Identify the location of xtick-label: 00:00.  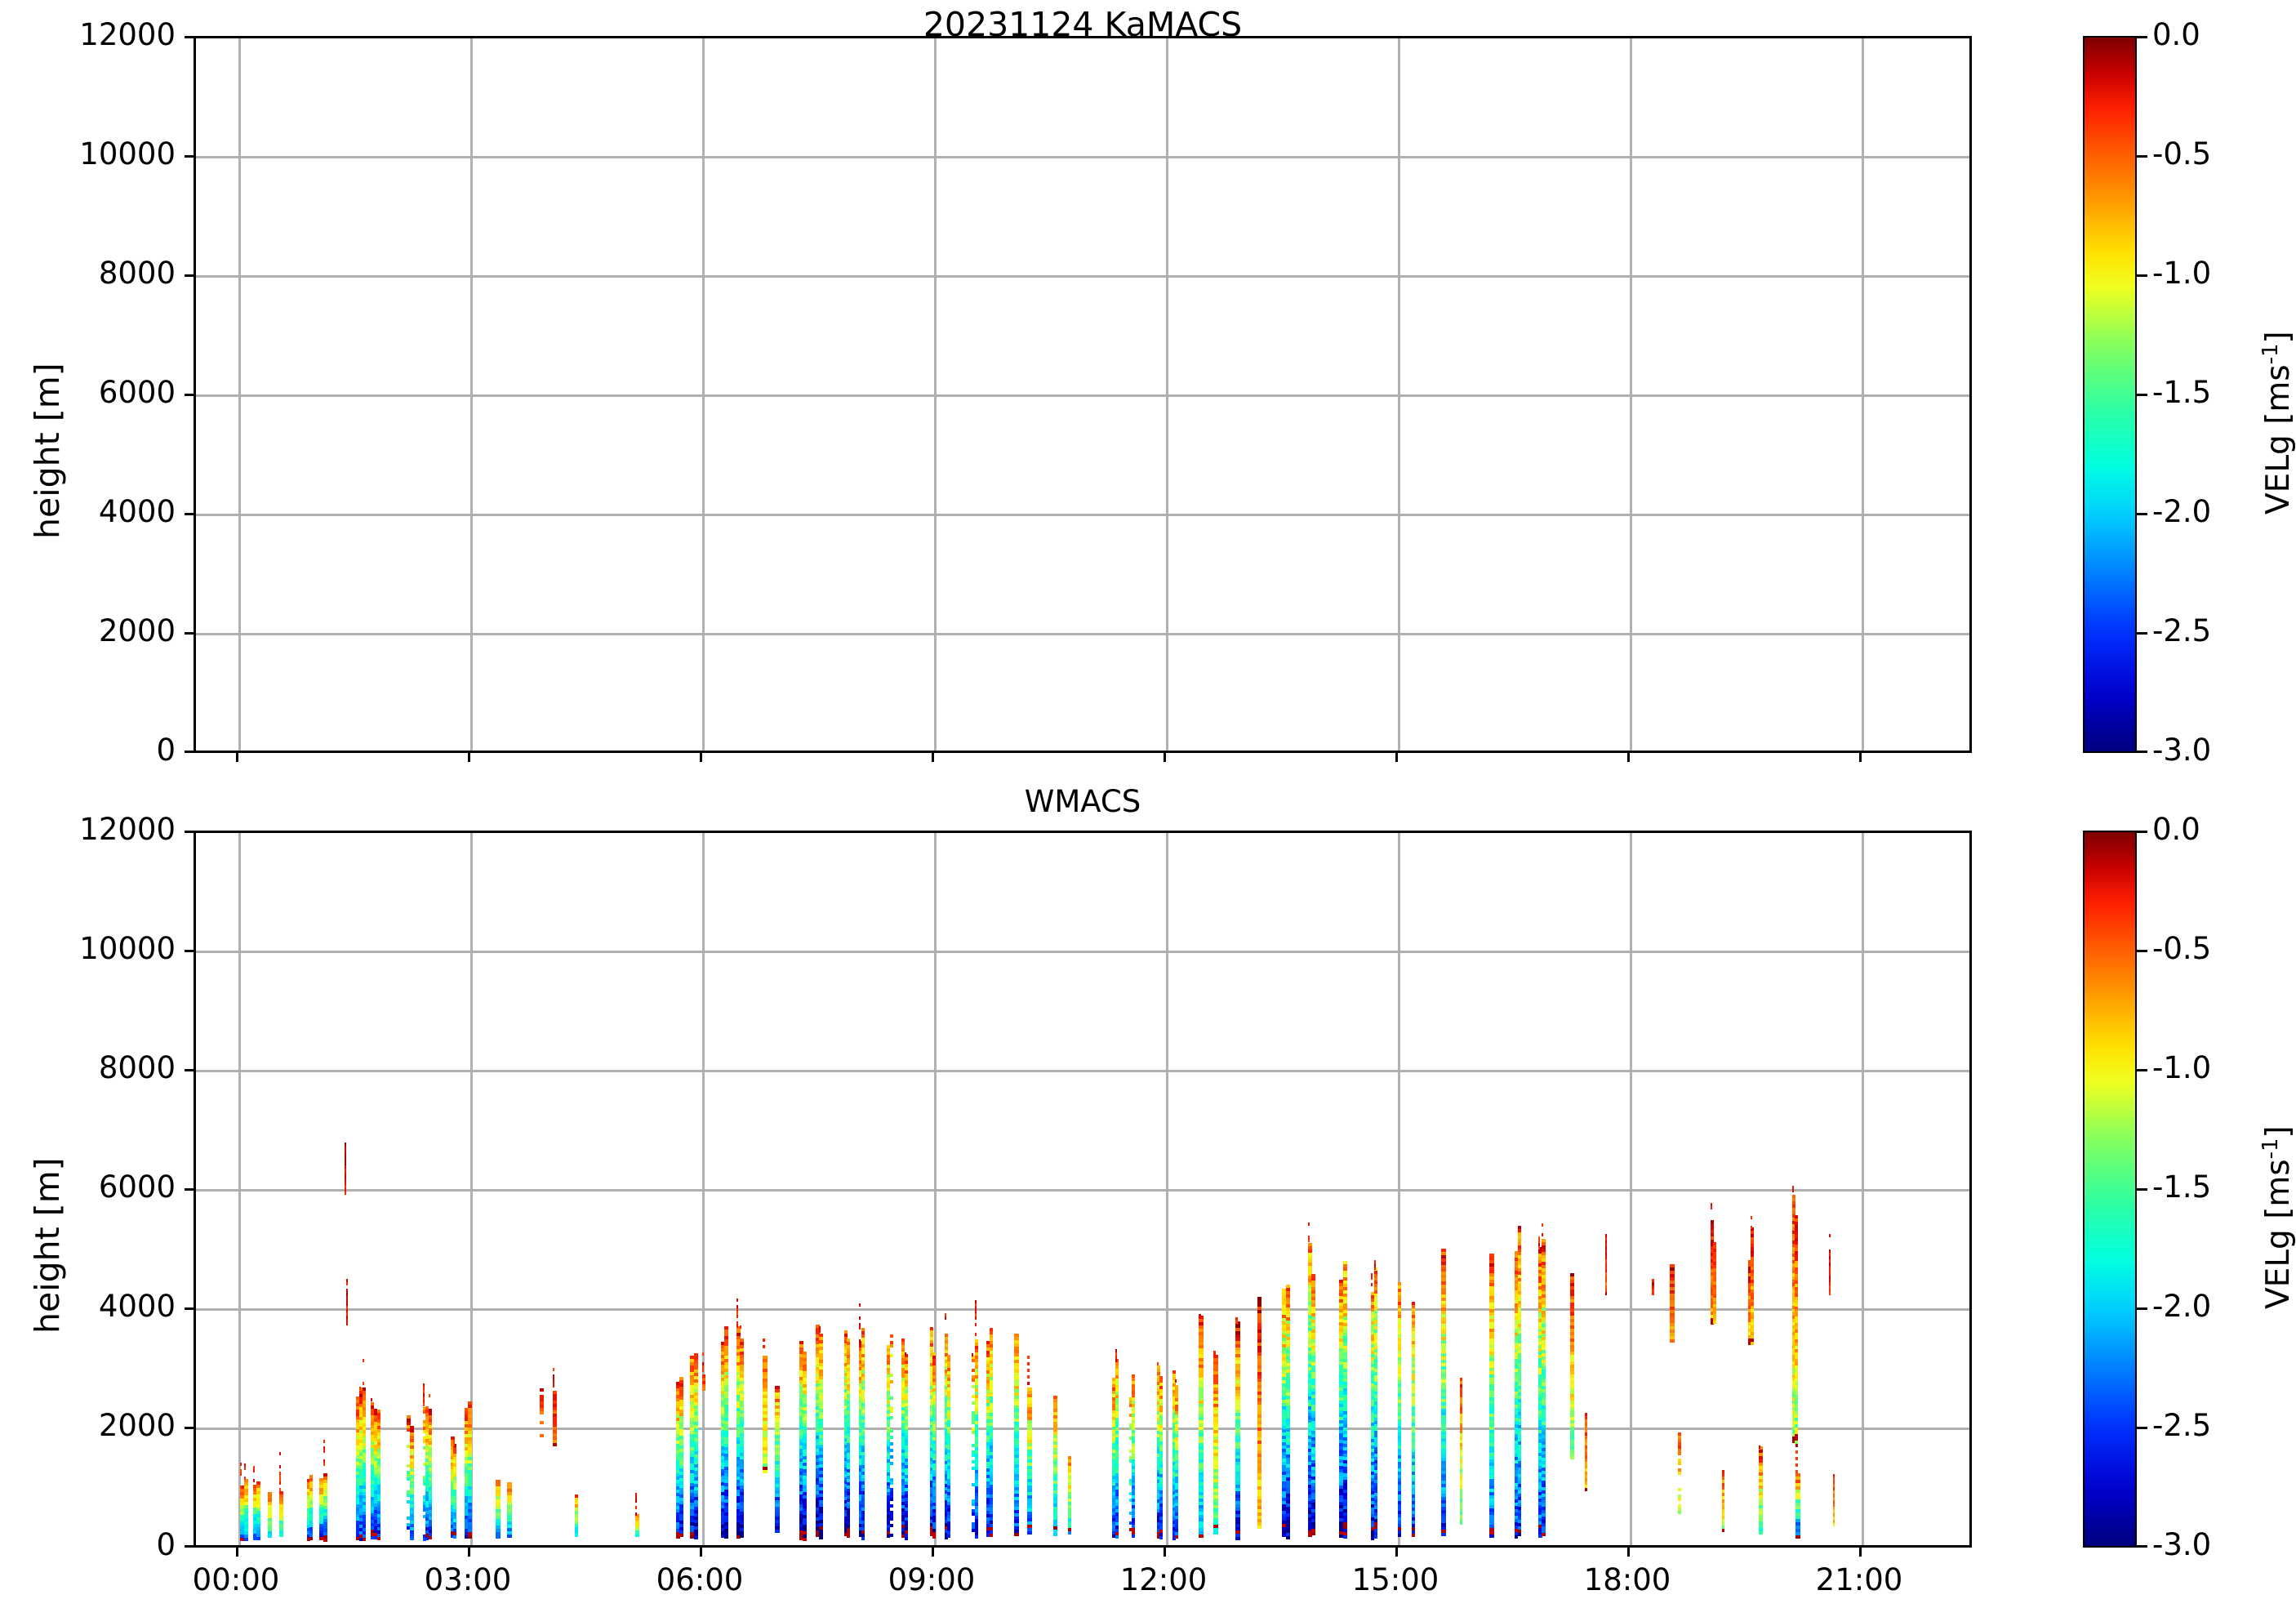
(236, 1579).